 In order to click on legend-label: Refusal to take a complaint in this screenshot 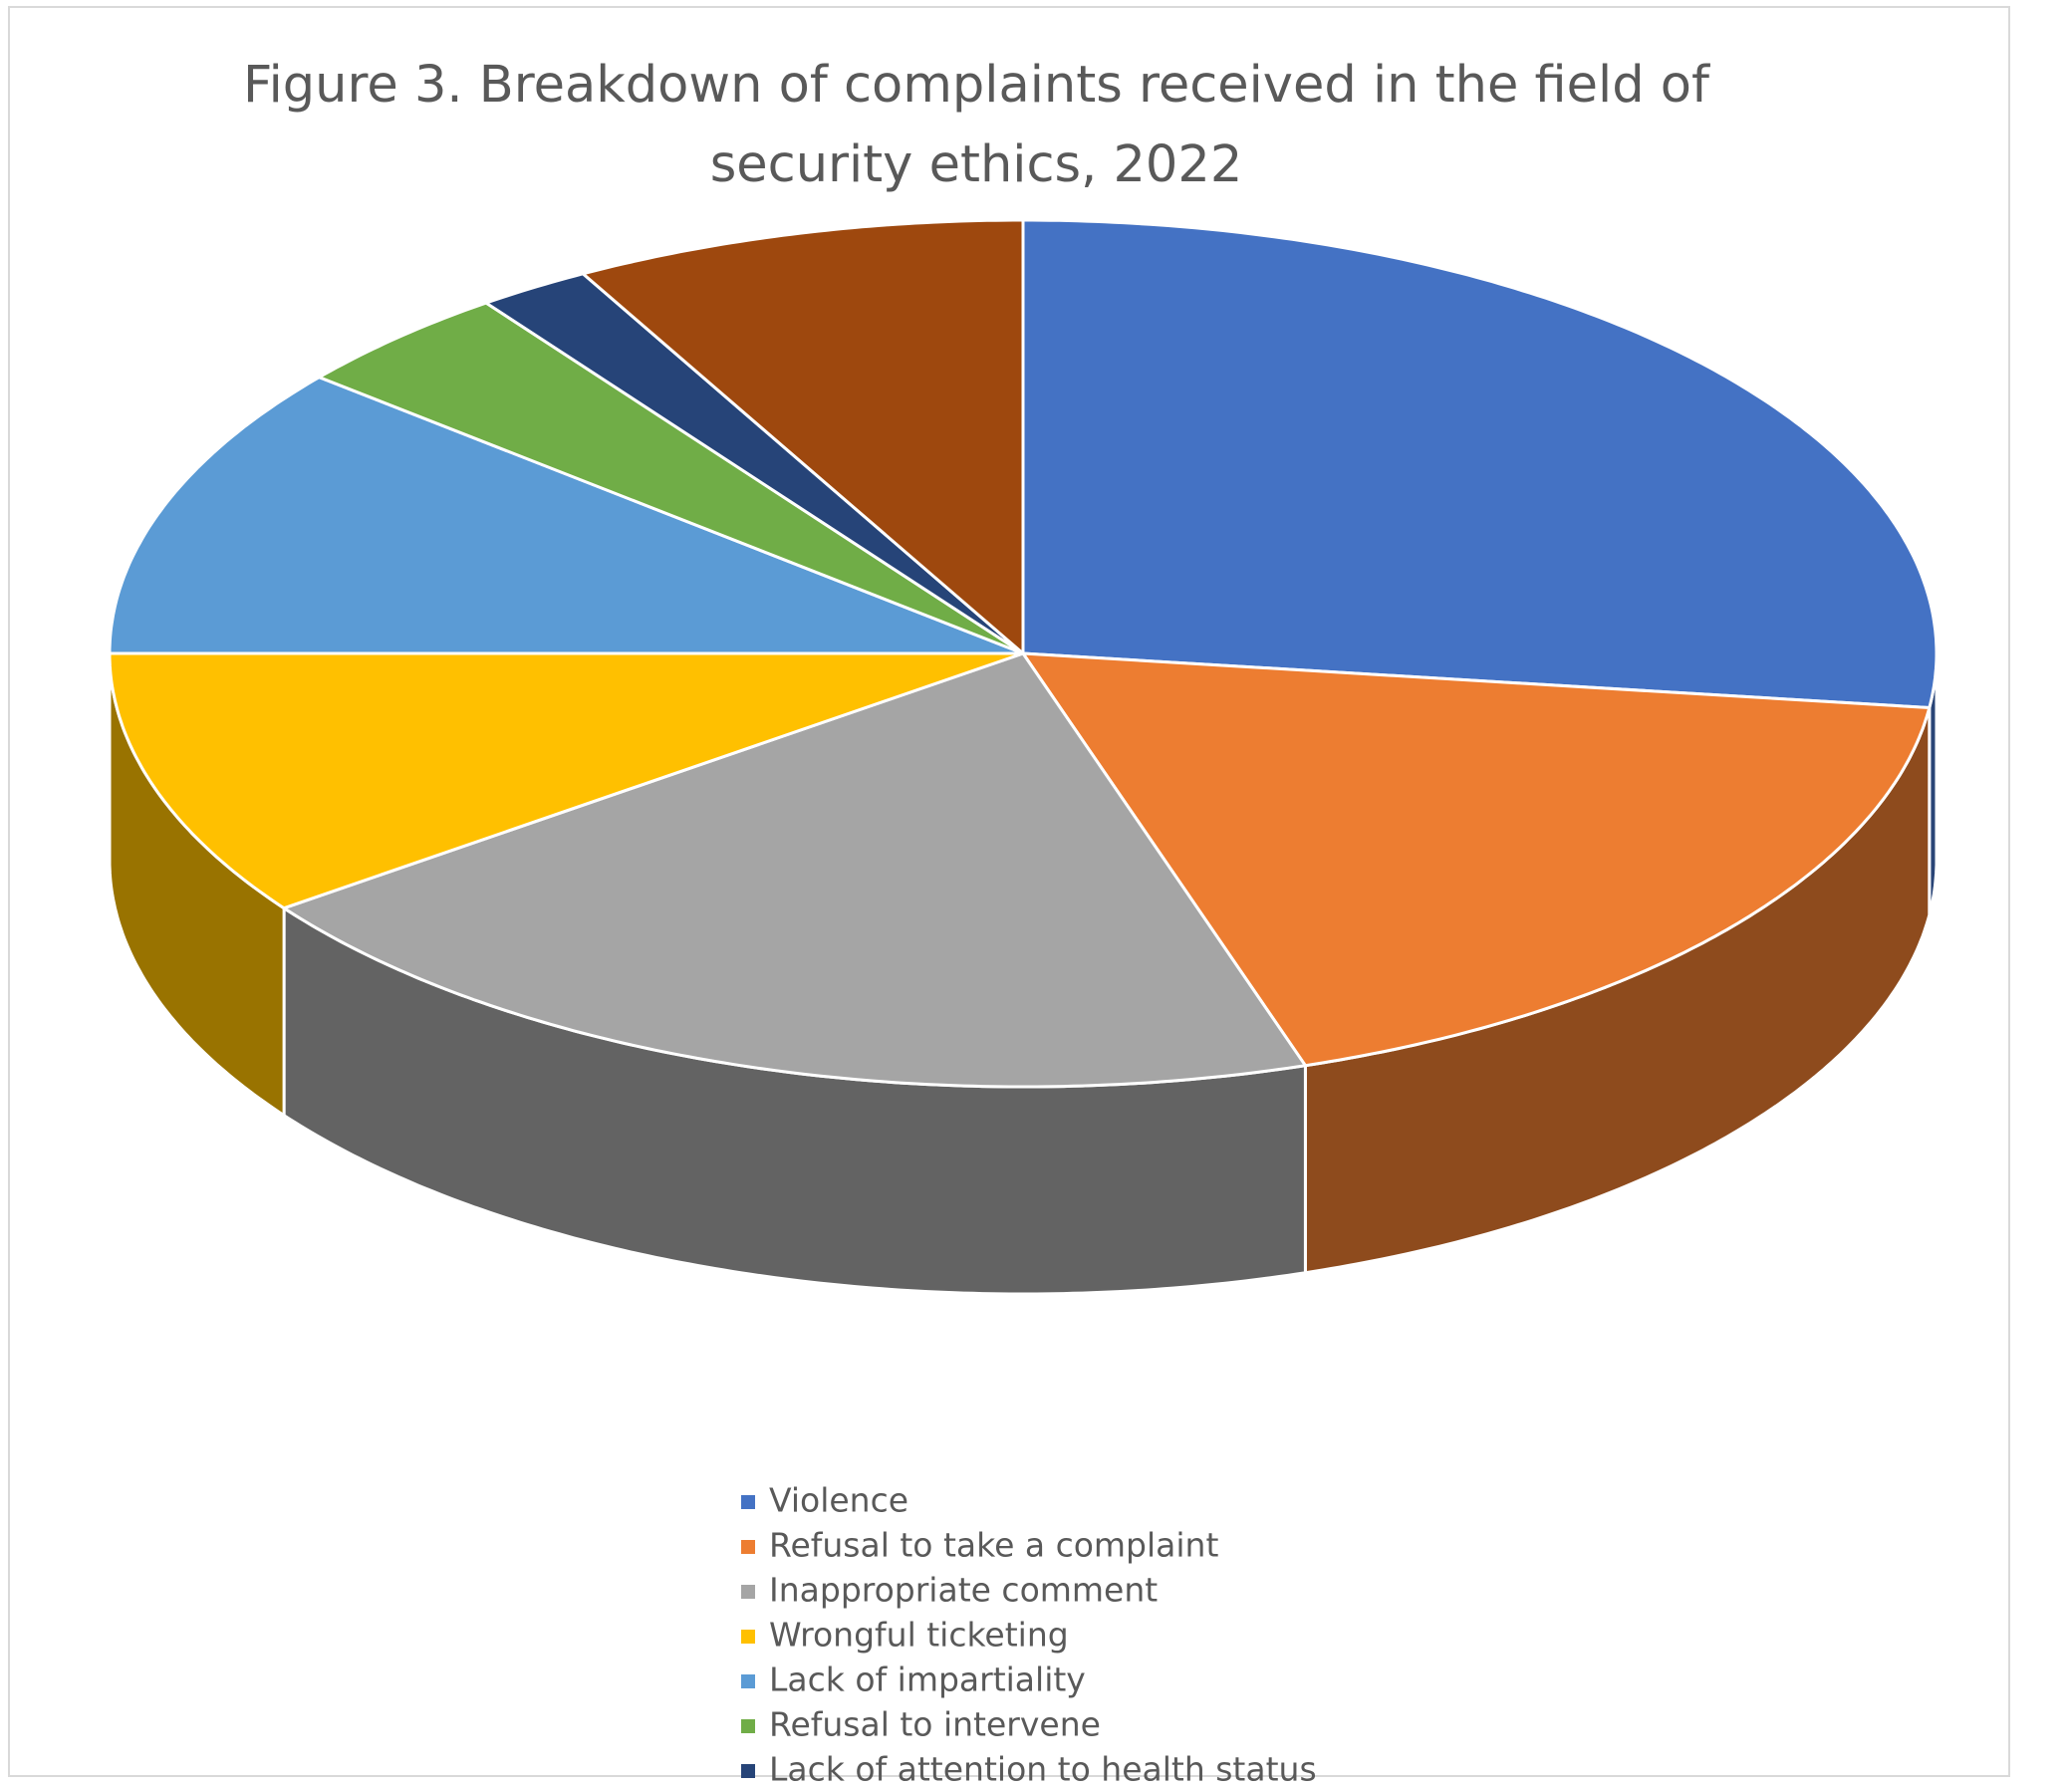, I will do `click(993, 1545)`.